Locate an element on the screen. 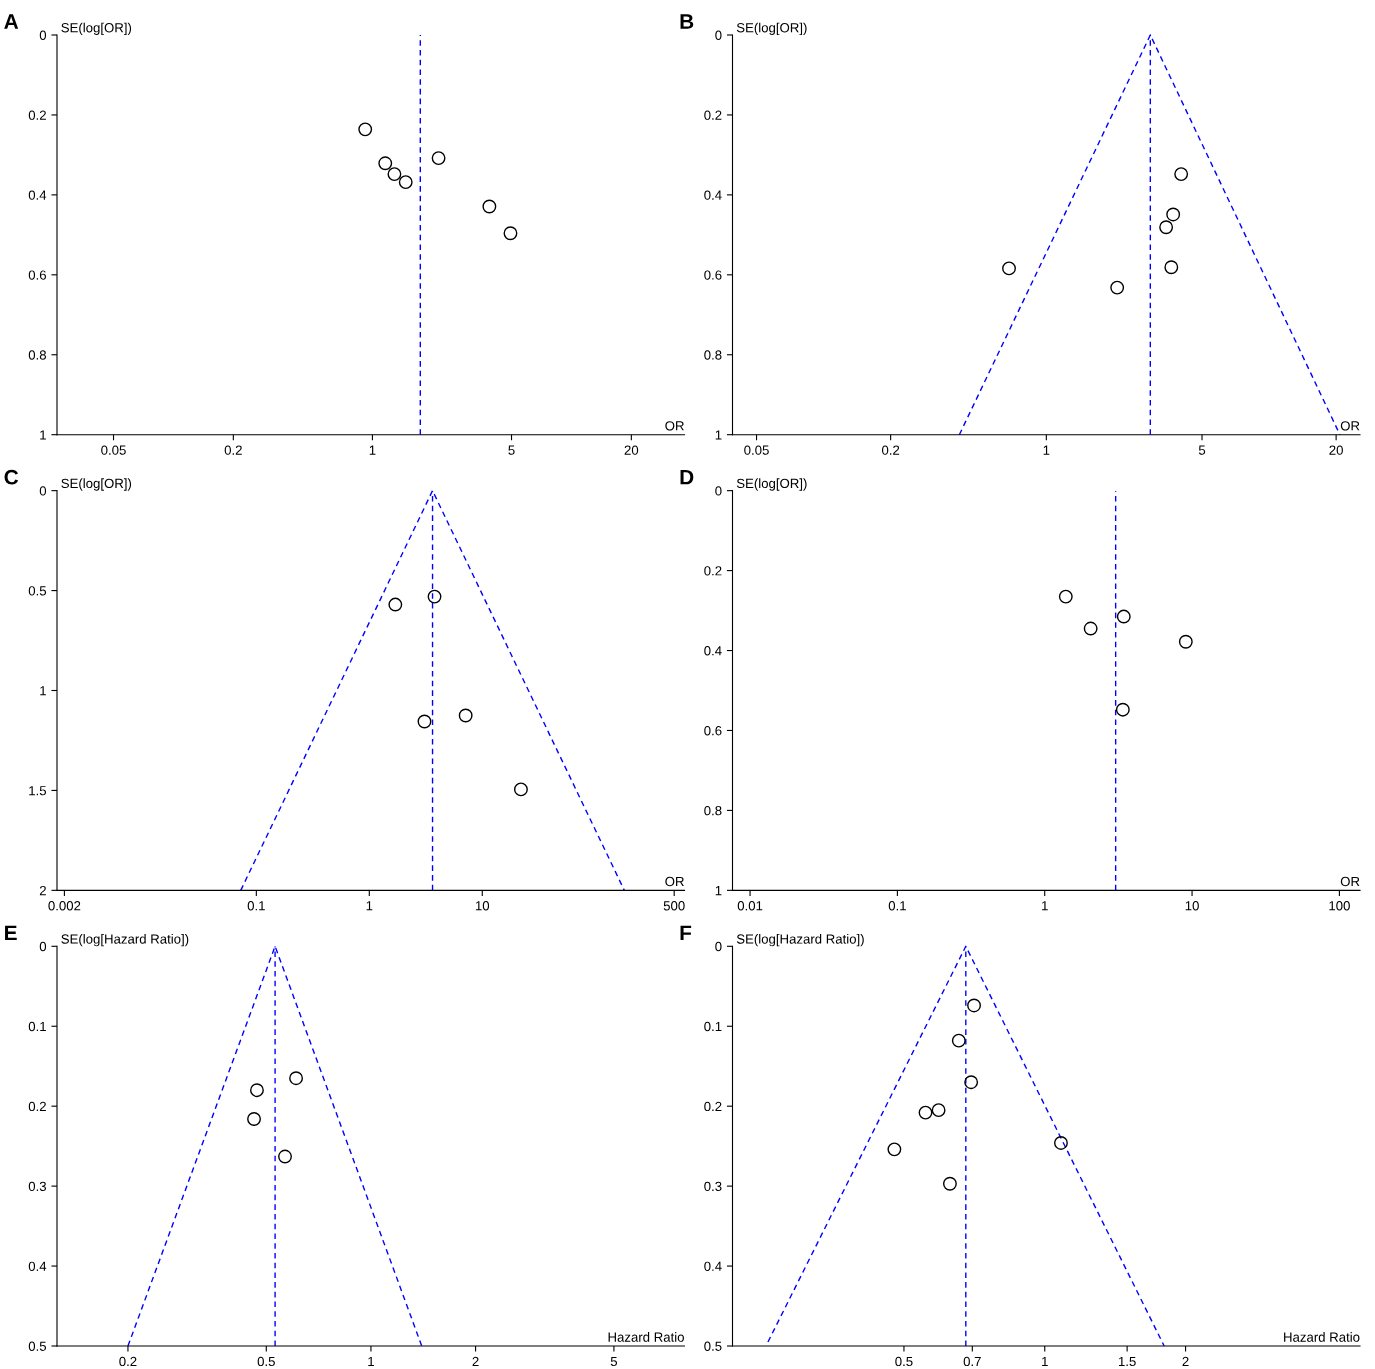 The height and width of the screenshot is (1369, 1375). x-tick-label: 0.01 is located at coordinates (750, 906).